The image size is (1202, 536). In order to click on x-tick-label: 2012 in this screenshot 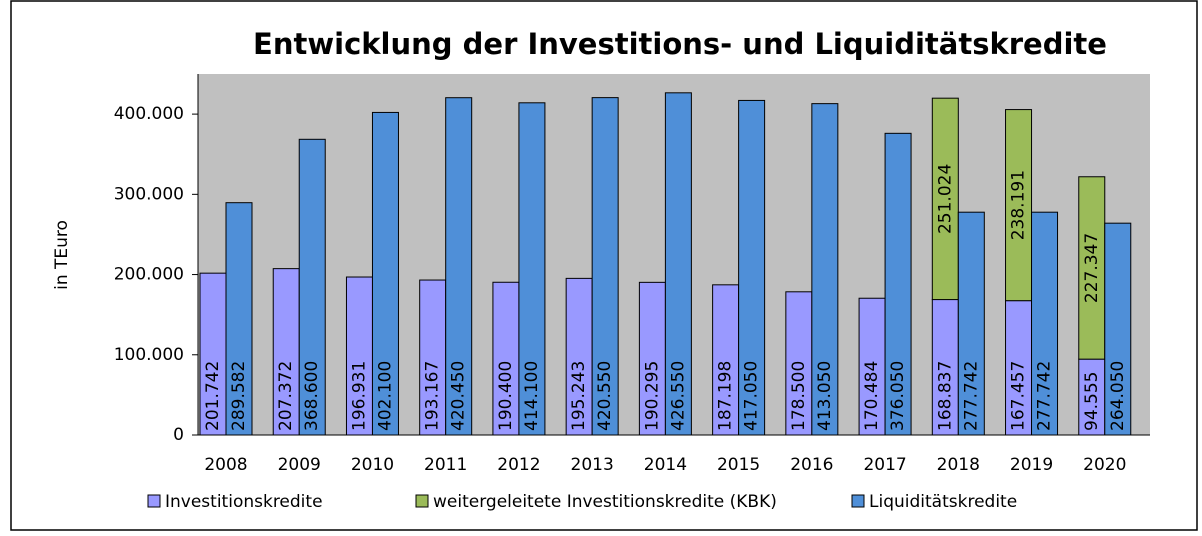, I will do `click(518, 465)`.